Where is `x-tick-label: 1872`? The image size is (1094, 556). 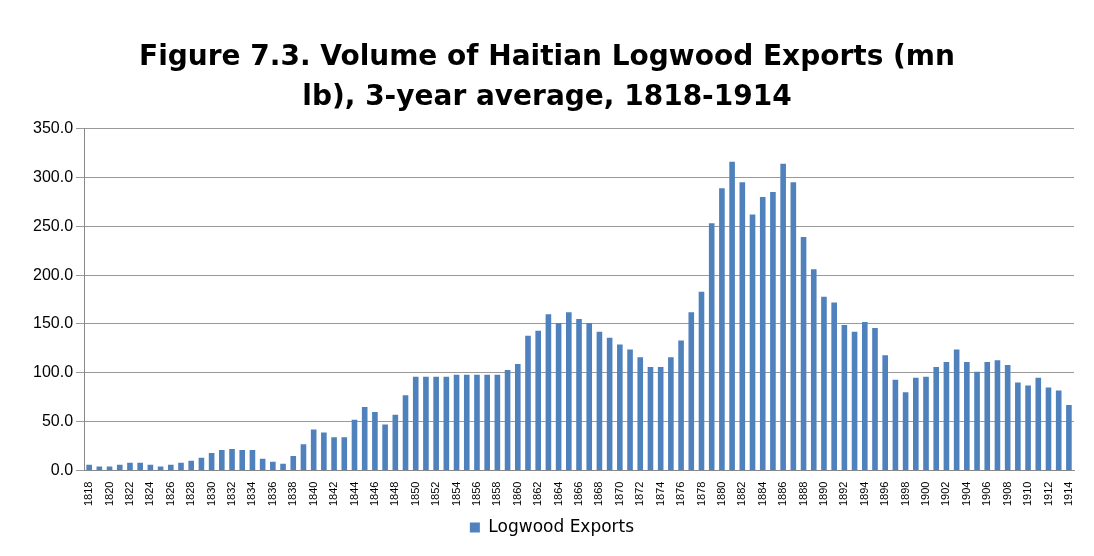 x-tick-label: 1872 is located at coordinates (639, 494).